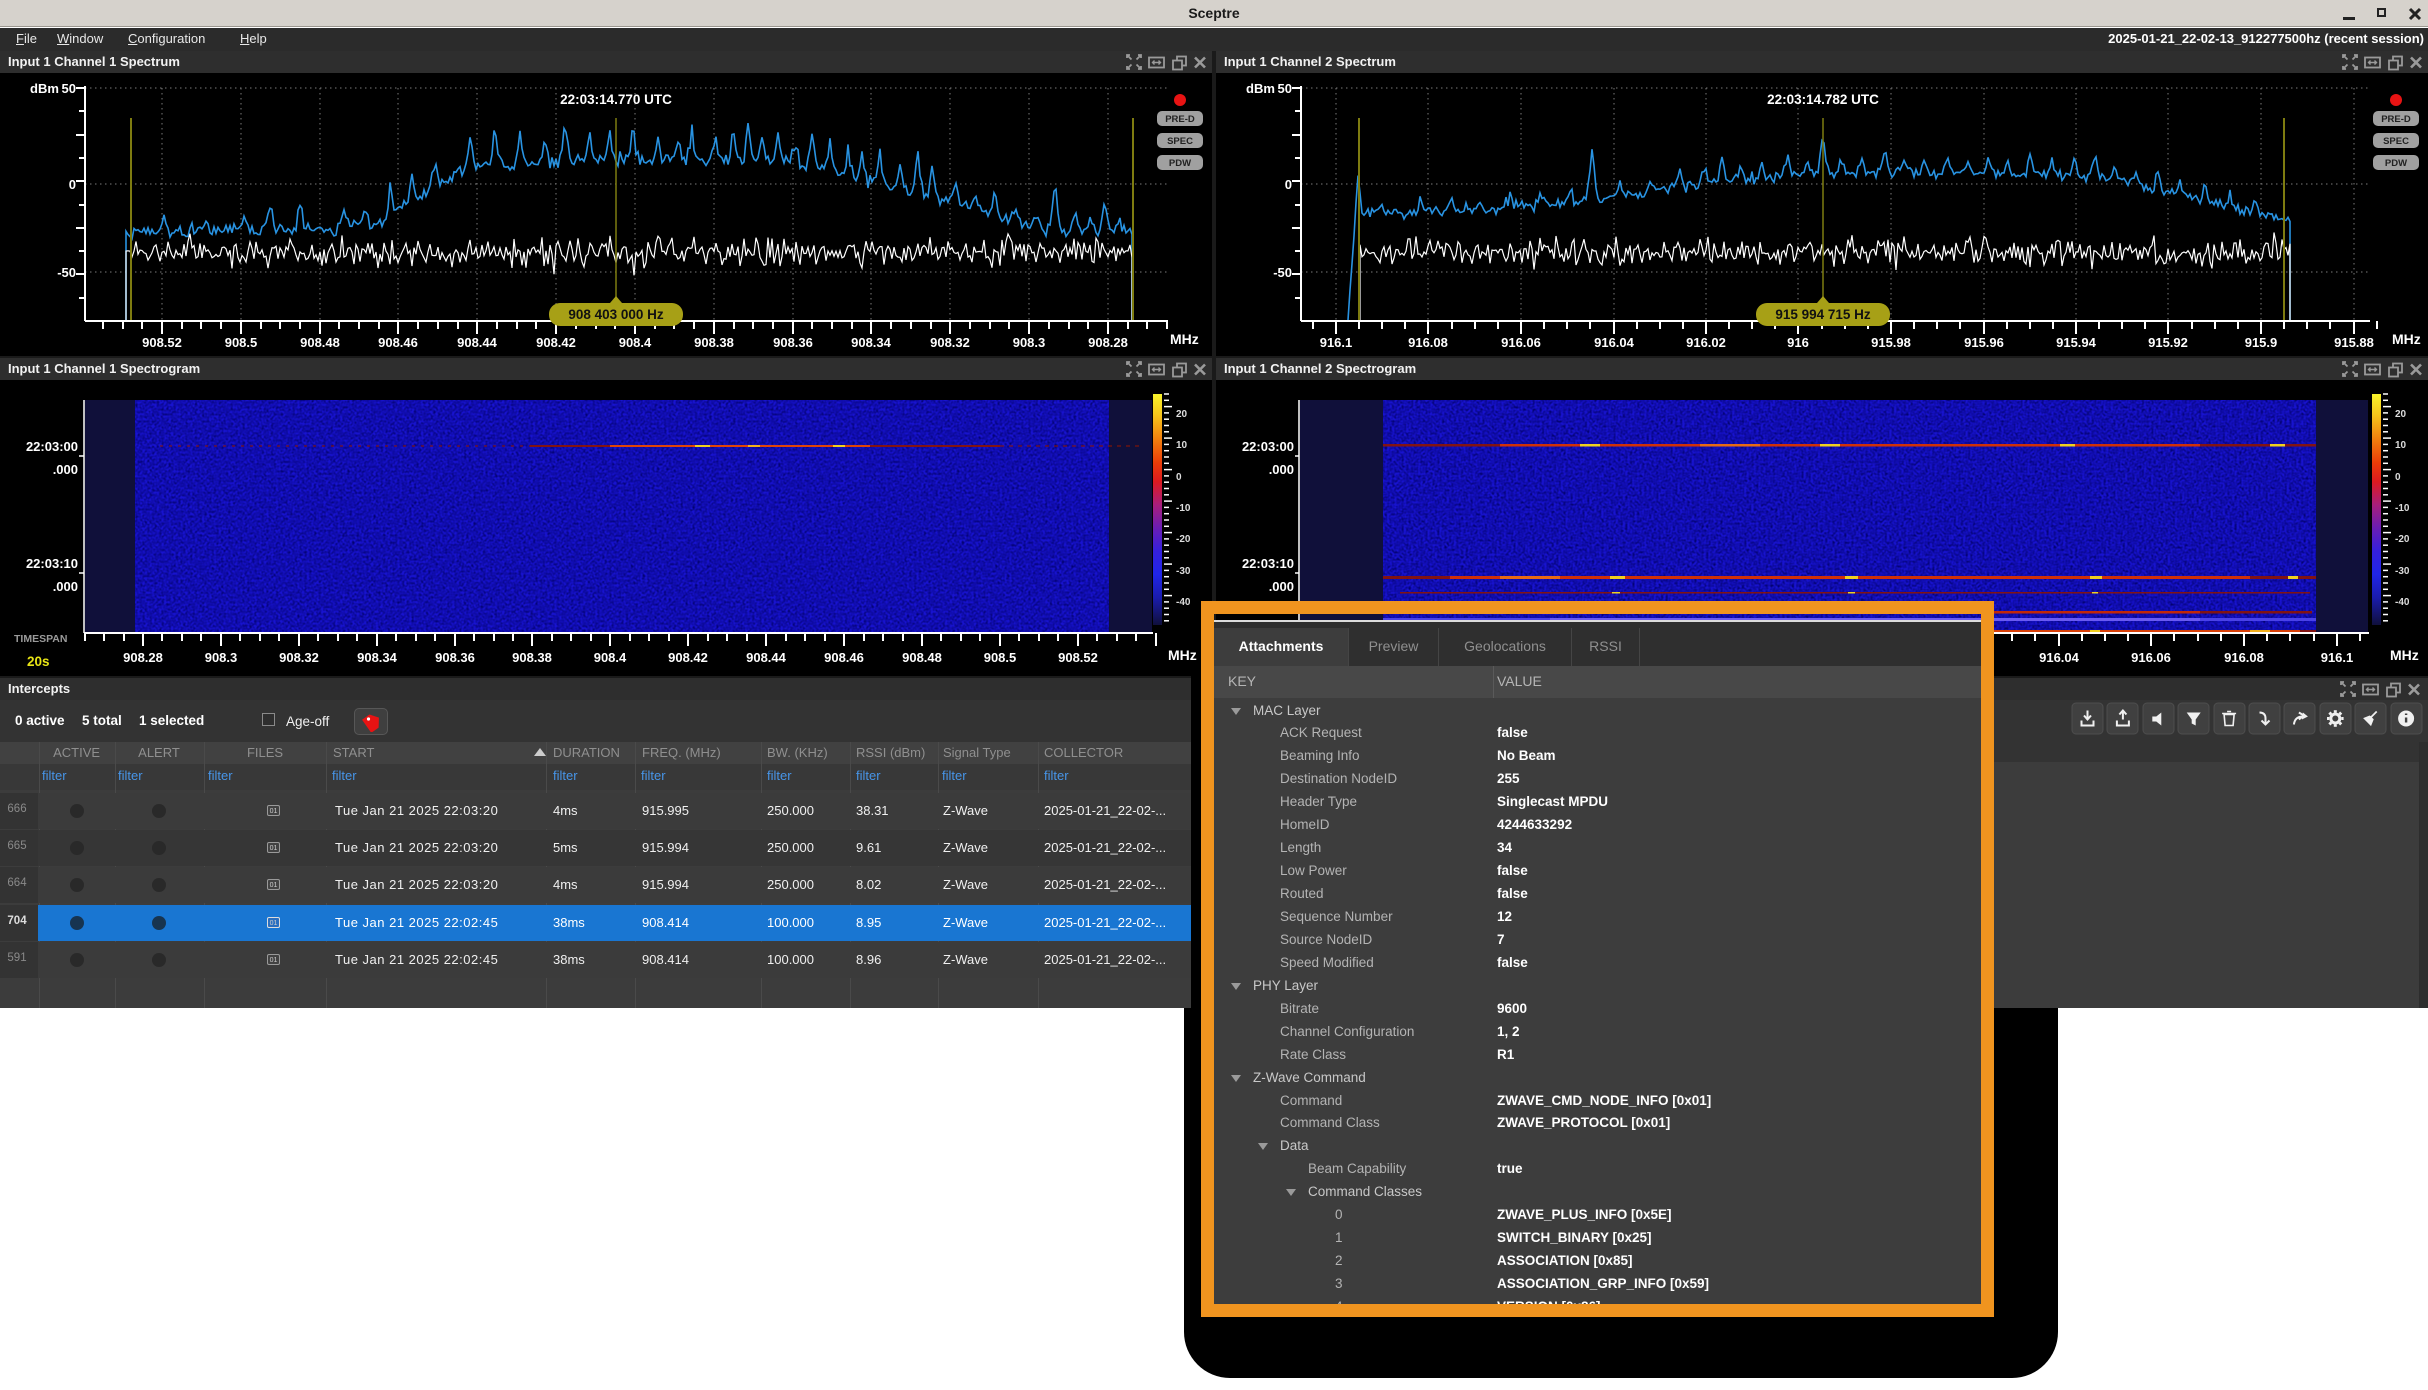 This screenshot has width=2428, height=1390. I want to click on svg-text: 915.9, so click(2261, 342).